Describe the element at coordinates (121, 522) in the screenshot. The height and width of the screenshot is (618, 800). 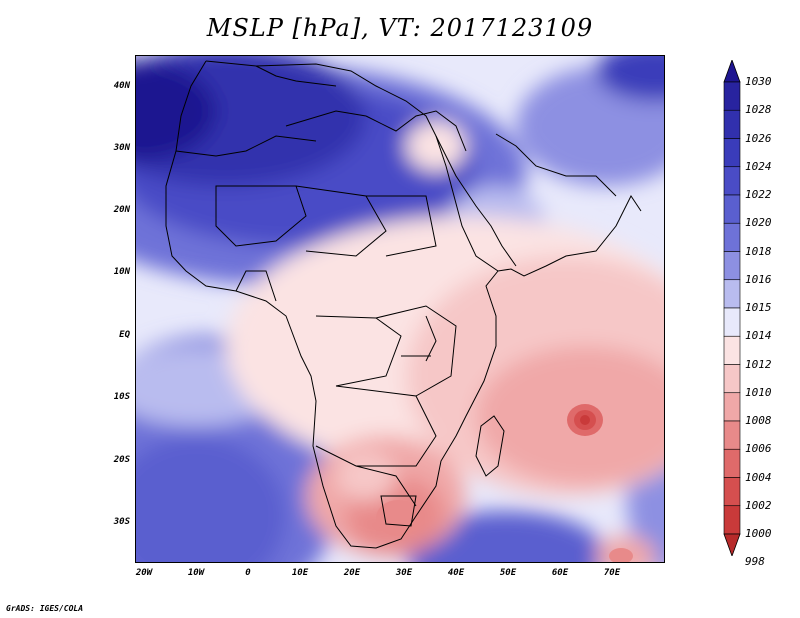
I see `lat-label: 30S` at that location.